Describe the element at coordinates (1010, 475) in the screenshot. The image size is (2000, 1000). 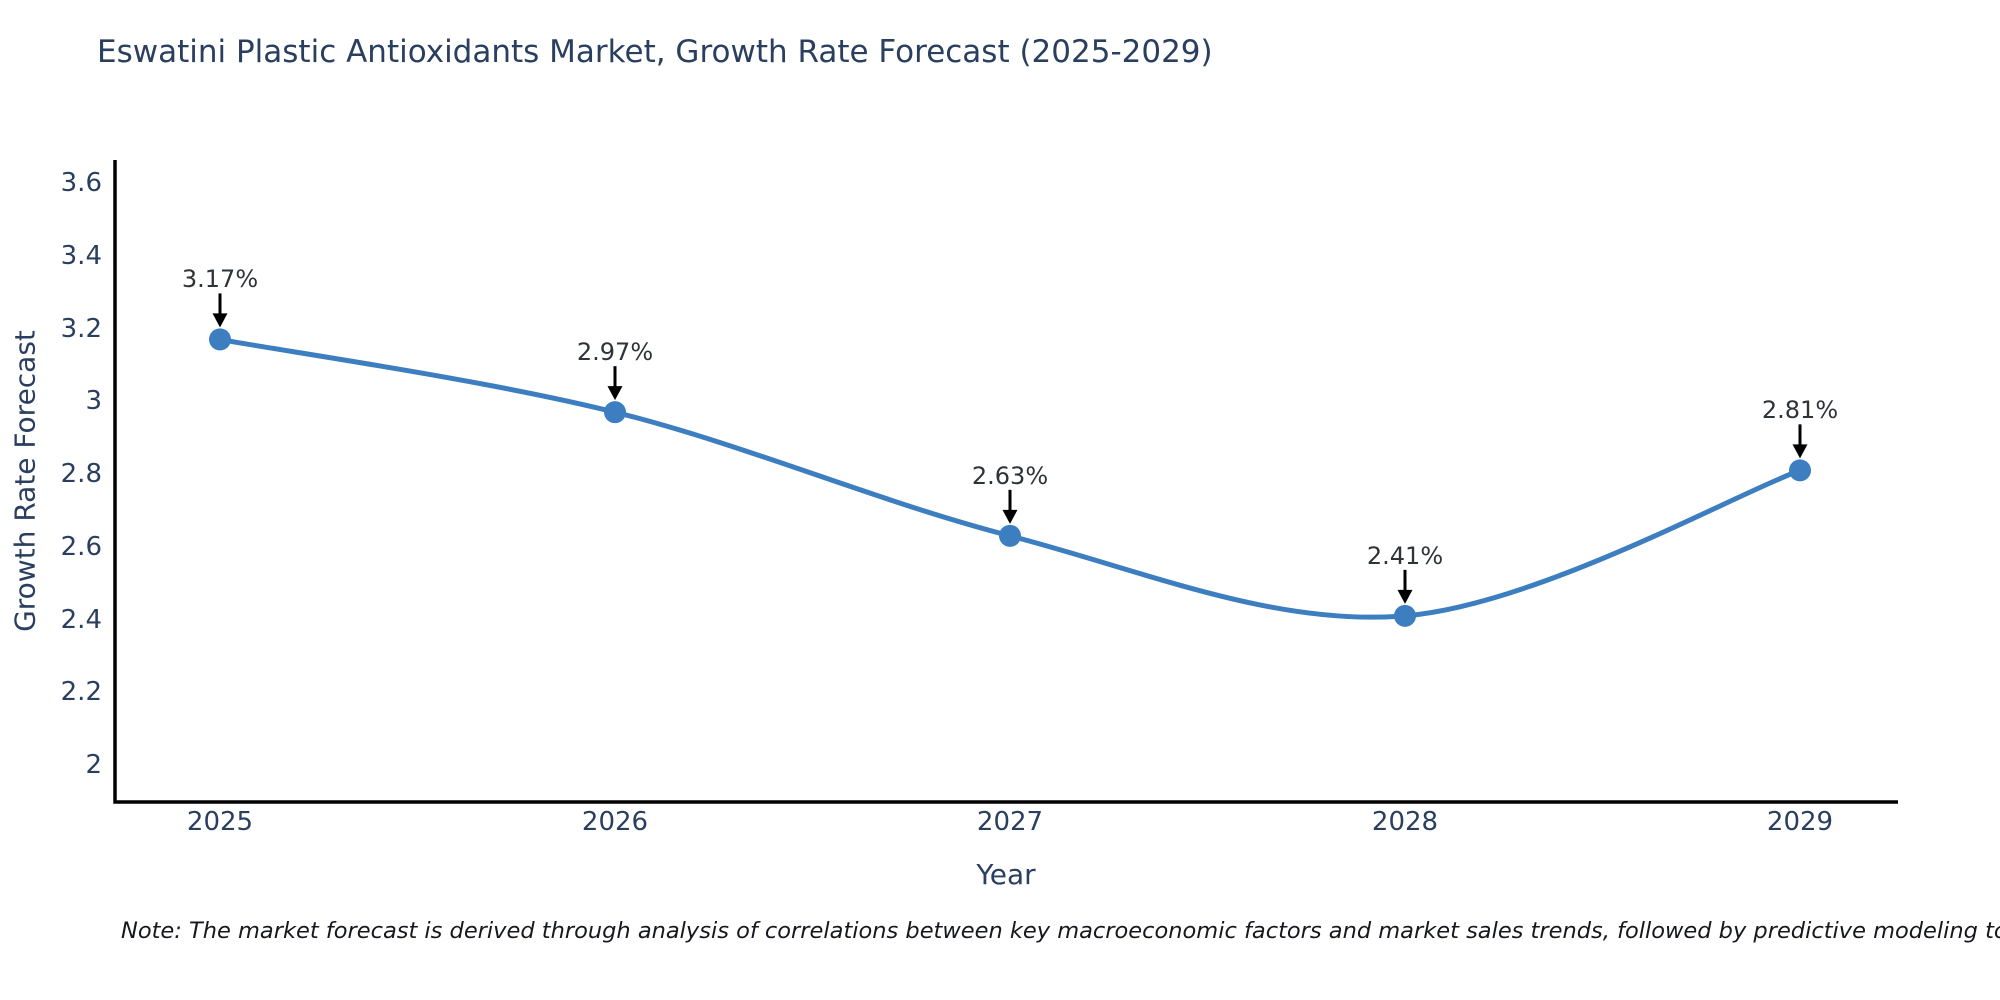
I see `point-value-label-2027: 2.63%` at that location.